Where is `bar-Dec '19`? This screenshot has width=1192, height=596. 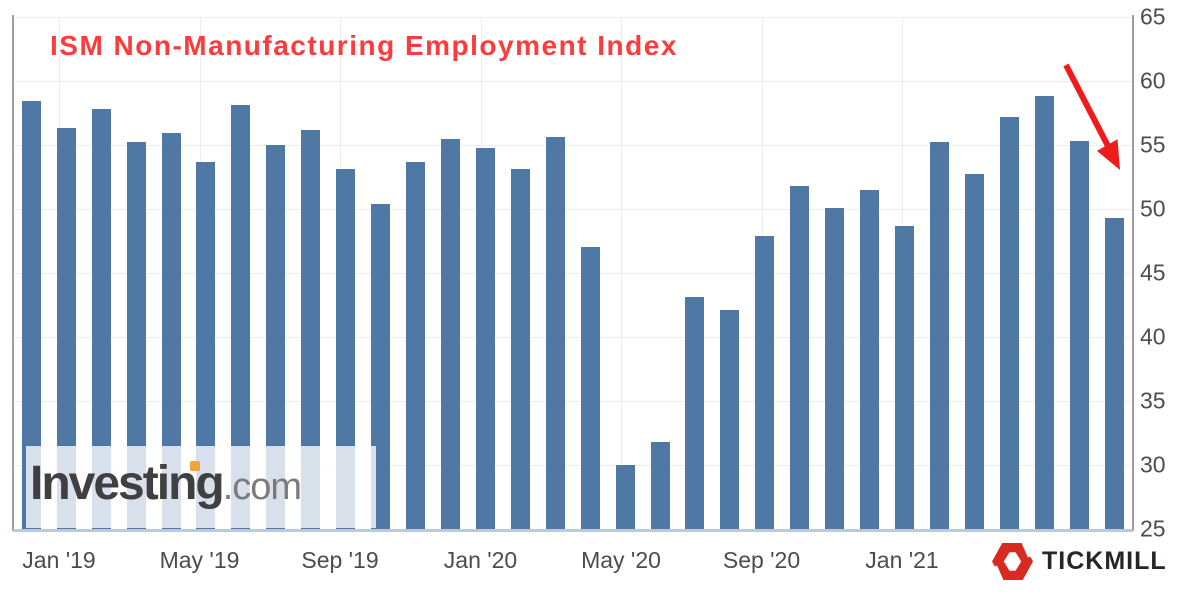 bar-Dec '19 is located at coordinates (485, 338).